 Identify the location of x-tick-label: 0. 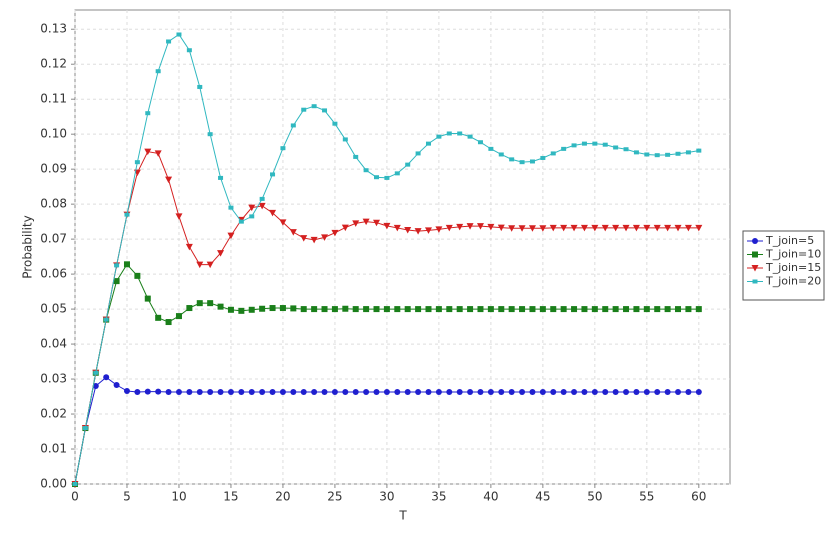
(75, 497).